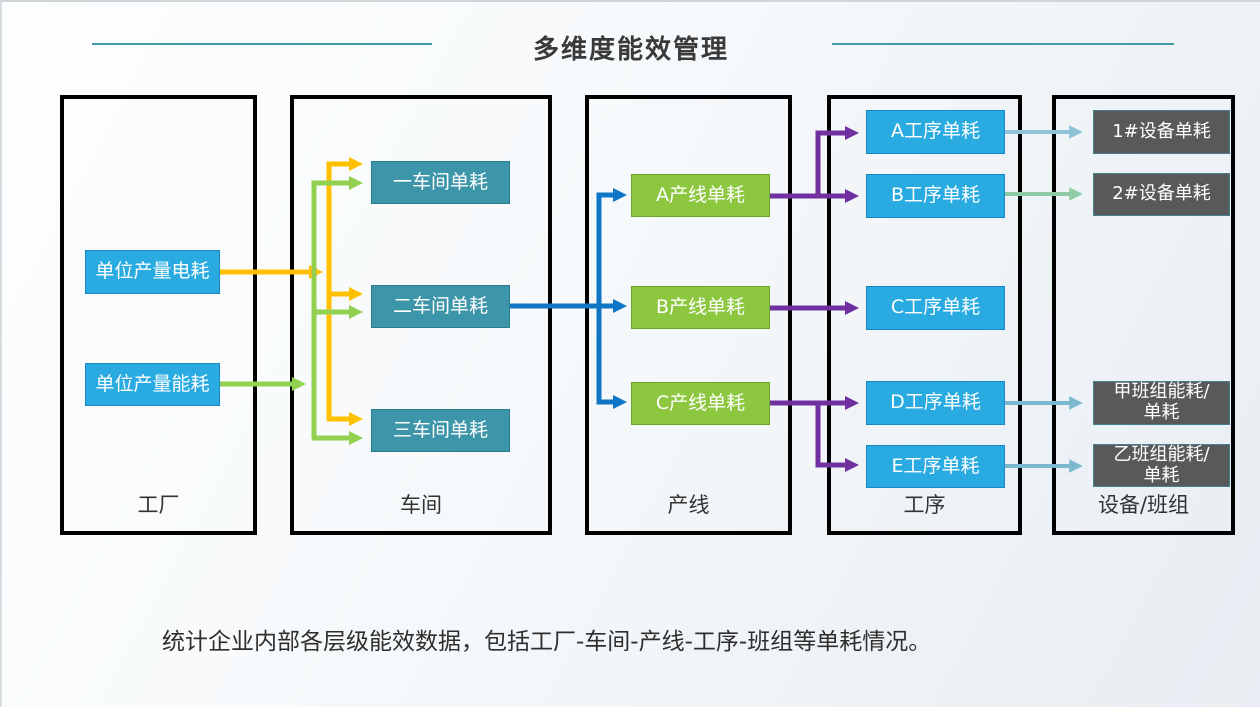 The width and height of the screenshot is (1260, 707). What do you see at coordinates (935, 308) in the screenshot?
I see `node-process-c: C工序单耗` at bounding box center [935, 308].